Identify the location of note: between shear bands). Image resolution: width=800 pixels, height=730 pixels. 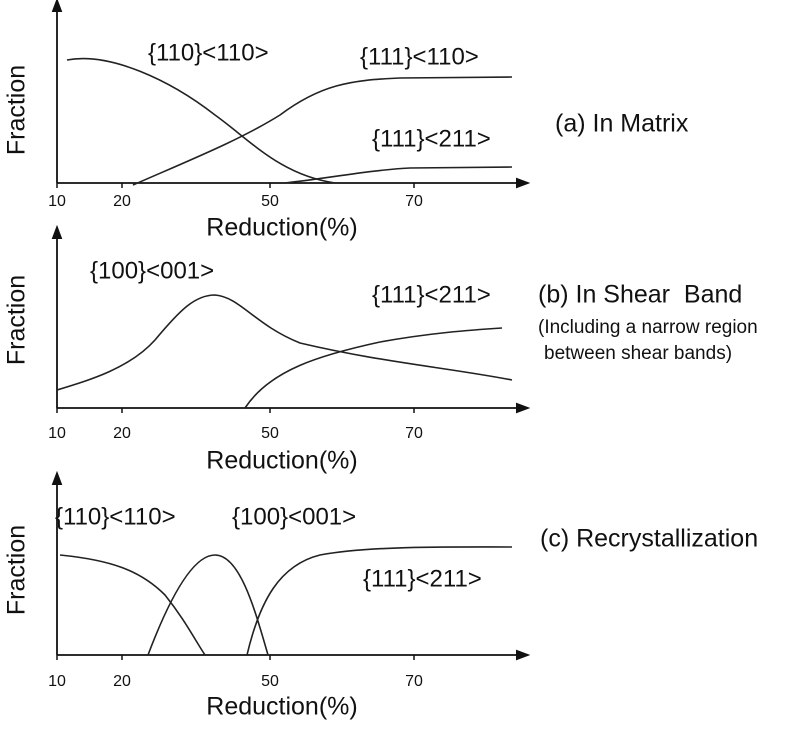
(638, 353).